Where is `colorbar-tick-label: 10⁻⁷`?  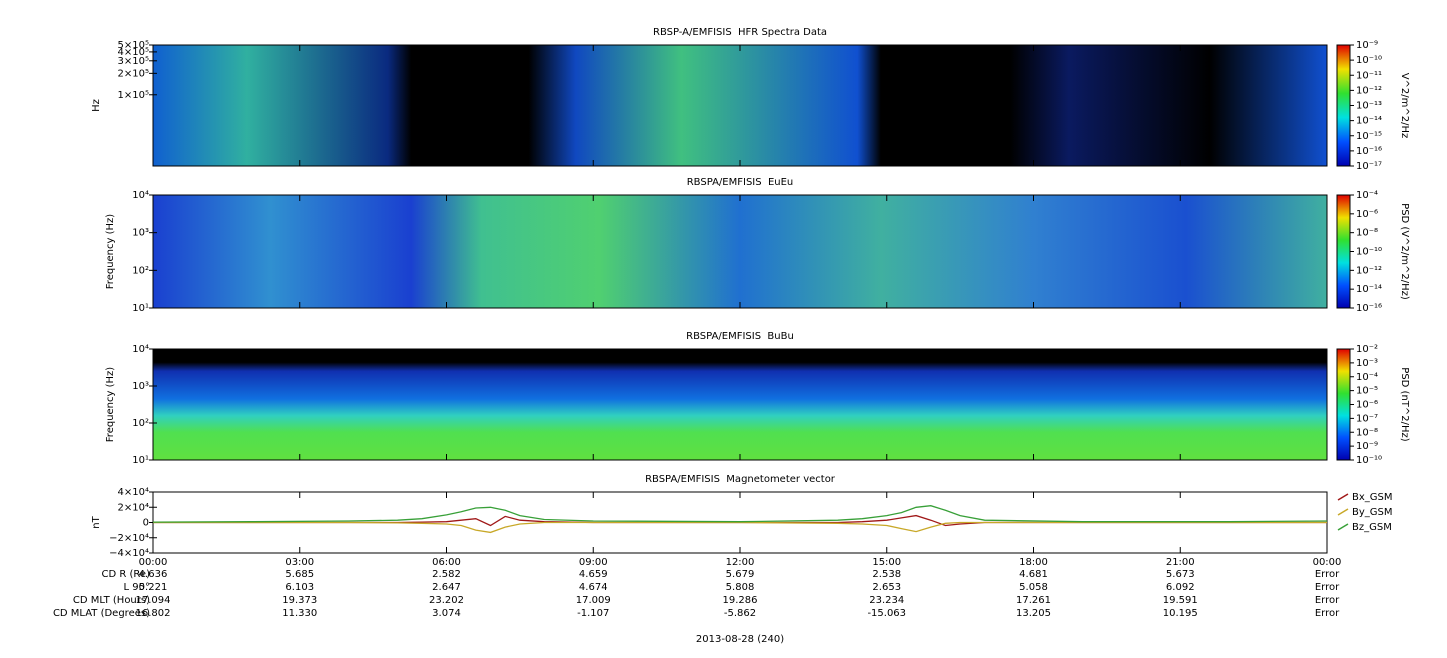
colorbar-tick-label: 10⁻⁷ is located at coordinates (1367, 418).